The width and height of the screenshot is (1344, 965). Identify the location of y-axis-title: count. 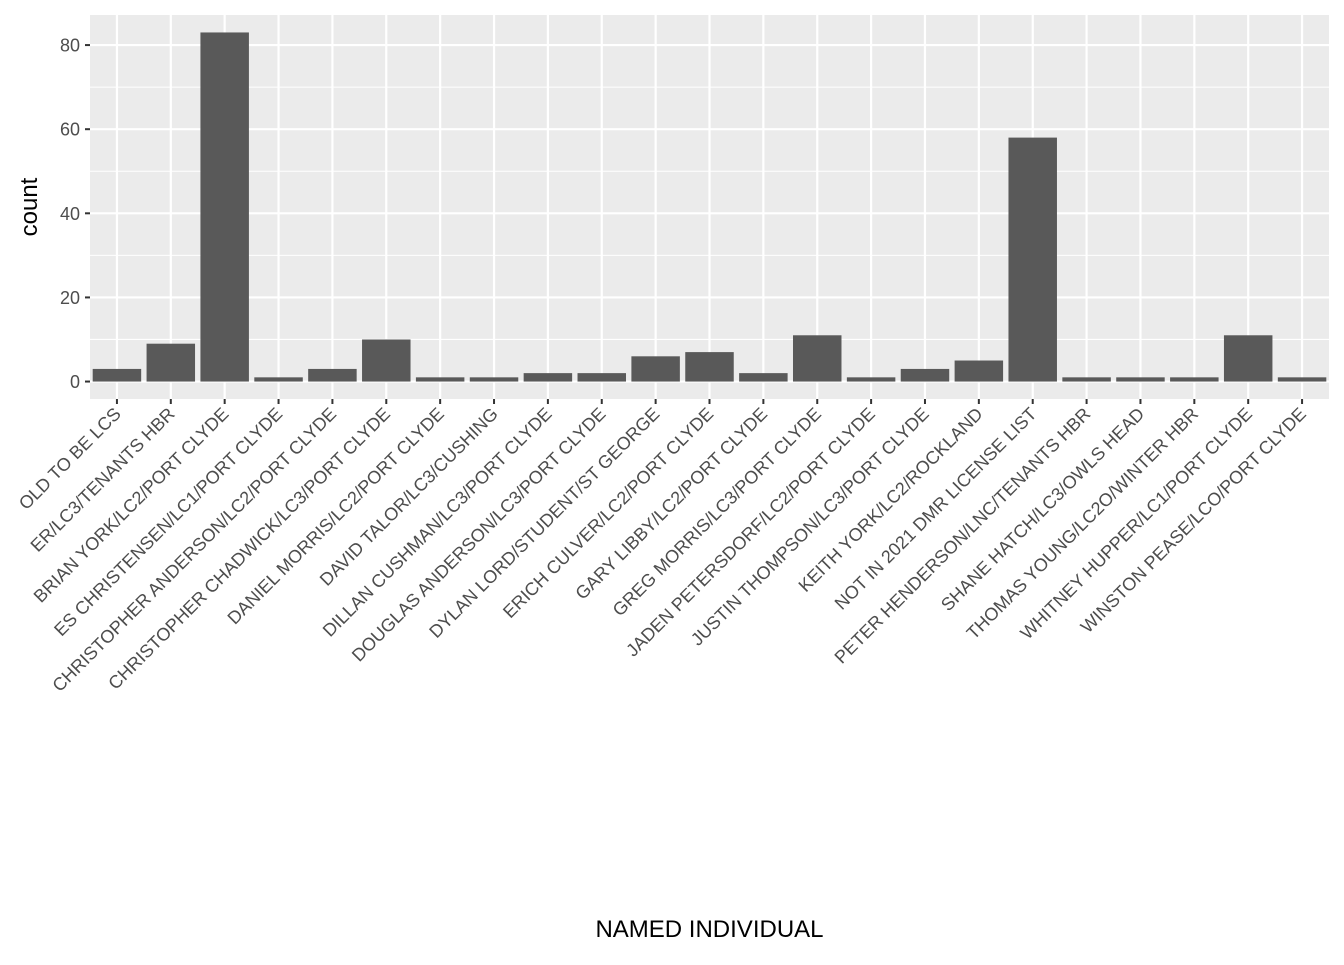
(29, 206).